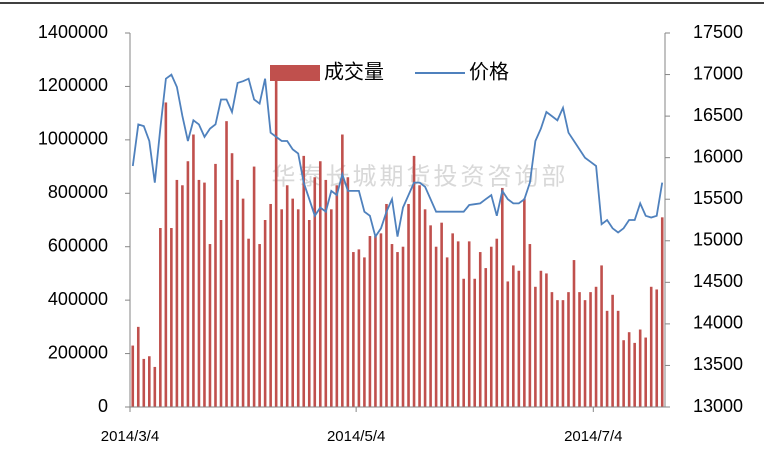 The image size is (764, 459). What do you see at coordinates (489, 71) in the screenshot?
I see `legend-label: 价格` at bounding box center [489, 71].